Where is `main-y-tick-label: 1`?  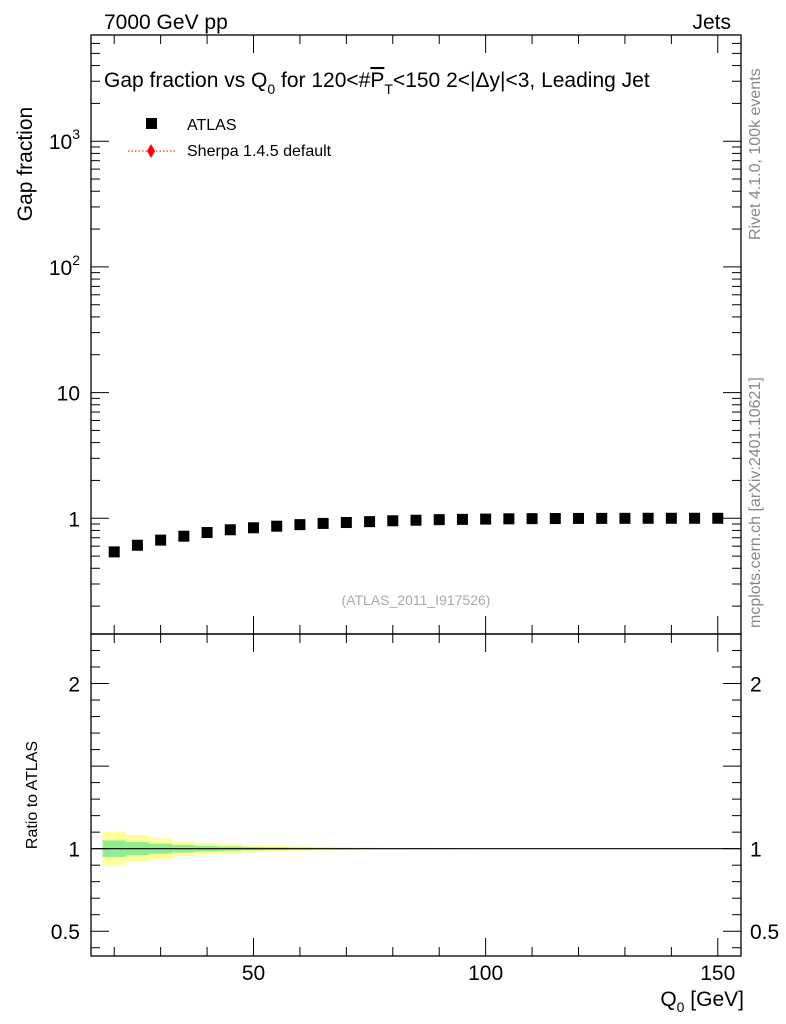 main-y-tick-label: 1 is located at coordinates (74, 519).